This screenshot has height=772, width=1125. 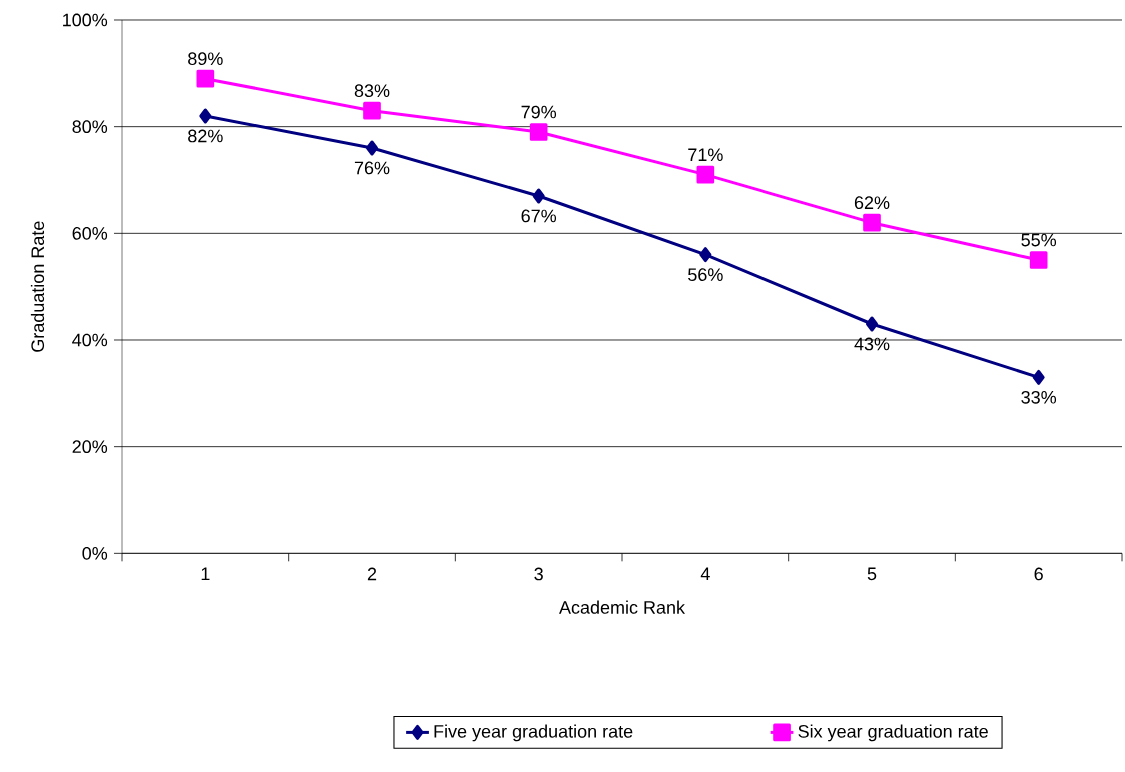 What do you see at coordinates (37, 286) in the screenshot?
I see `y-axis-title: Graduation Rate` at bounding box center [37, 286].